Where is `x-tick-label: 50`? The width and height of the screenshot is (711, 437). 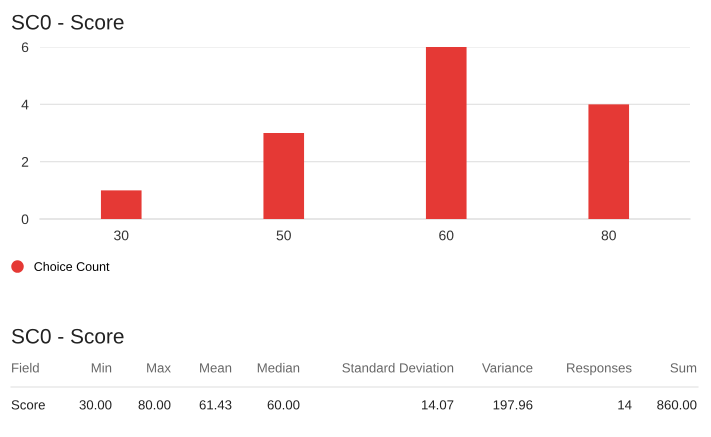
x-tick-label: 50 is located at coordinates (283, 235).